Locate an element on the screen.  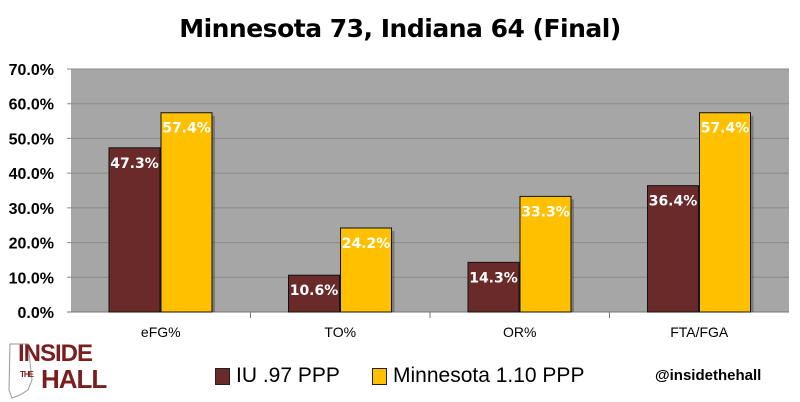
legend-item-minnesota: Minnesota 1.10 PPP is located at coordinates (478, 376).